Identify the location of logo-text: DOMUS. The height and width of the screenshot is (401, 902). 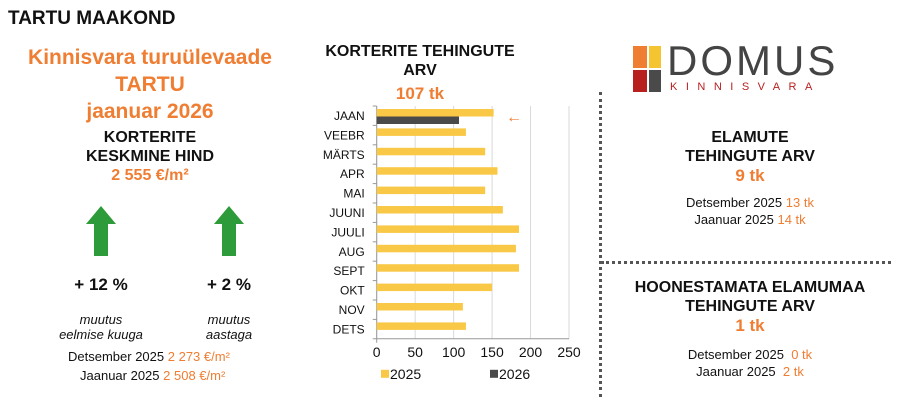
(753, 60).